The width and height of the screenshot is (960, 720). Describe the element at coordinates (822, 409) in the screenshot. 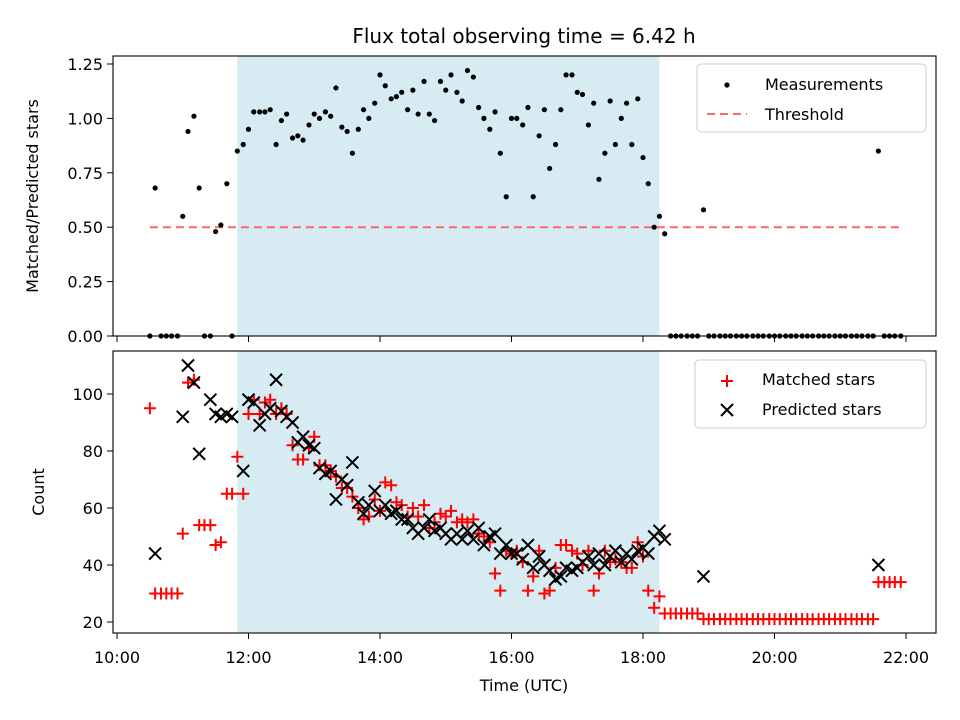

I see `legend-predicted-label: Predicted stars` at that location.